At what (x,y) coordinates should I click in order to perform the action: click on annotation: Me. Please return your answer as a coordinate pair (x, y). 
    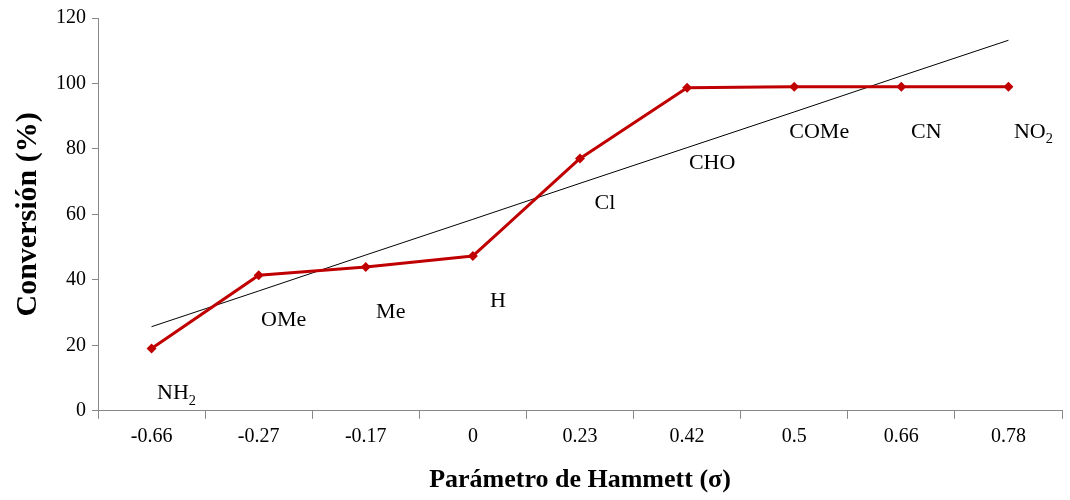
    Looking at the image, I should click on (391, 310).